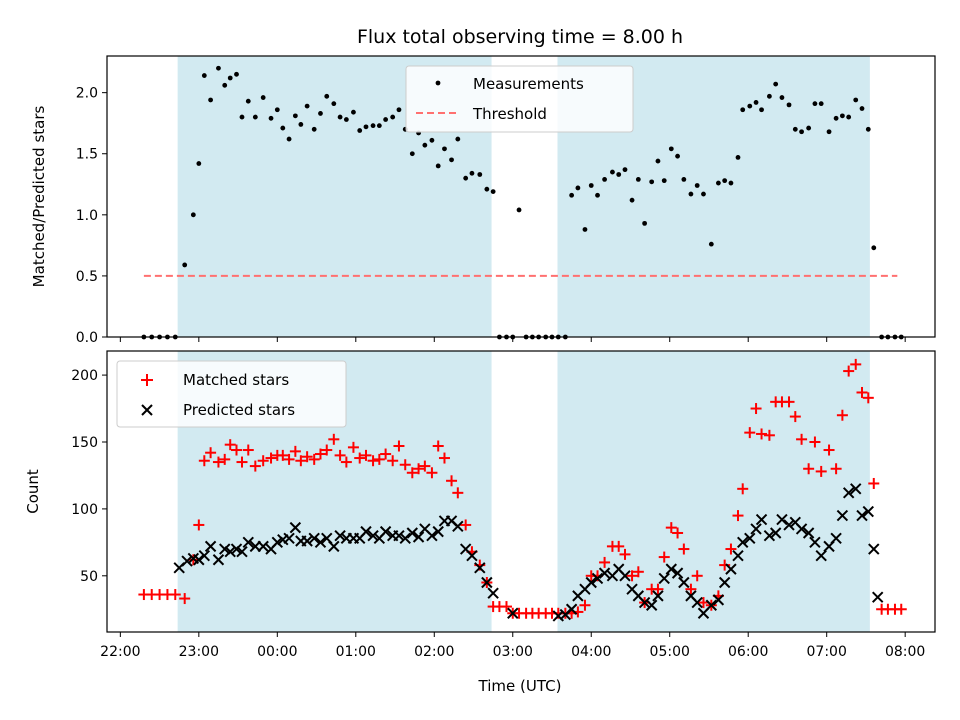 Image resolution: width=960 pixels, height=720 pixels. What do you see at coordinates (239, 410) in the screenshot?
I see `legend-predicted-label: Predicted stars` at bounding box center [239, 410].